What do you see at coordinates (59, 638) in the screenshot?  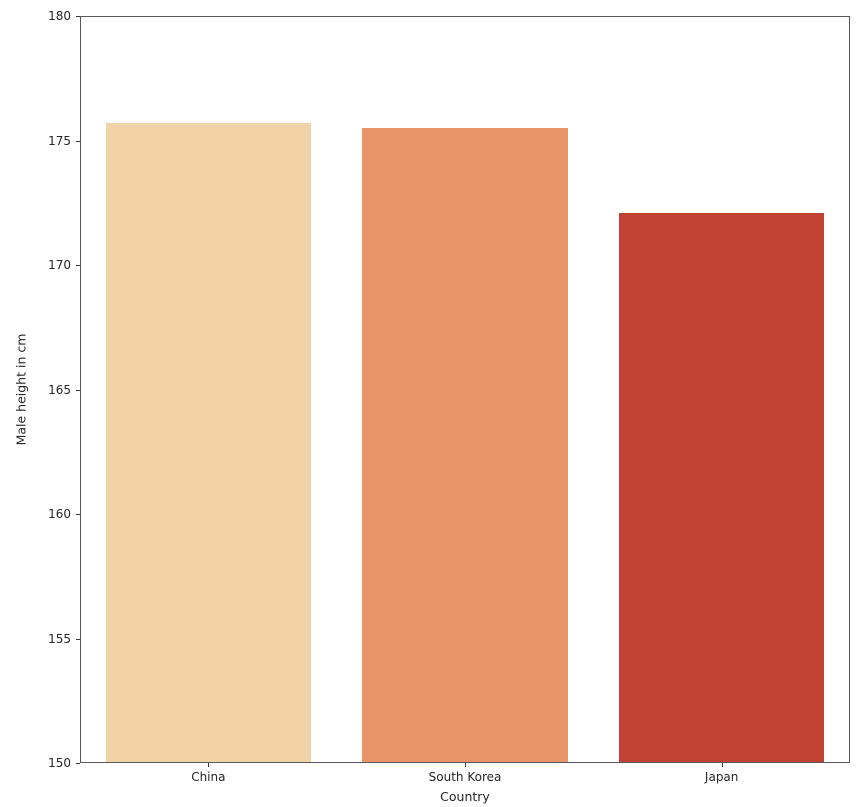 I see `y-tick-label: 155` at bounding box center [59, 638].